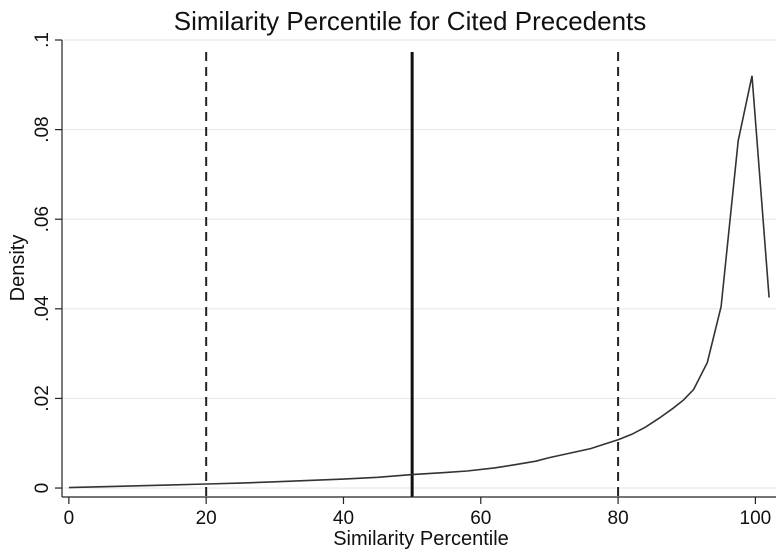 This screenshot has width=776, height=552. Describe the element at coordinates (343, 518) in the screenshot. I see `x-tick-label: 40` at that location.